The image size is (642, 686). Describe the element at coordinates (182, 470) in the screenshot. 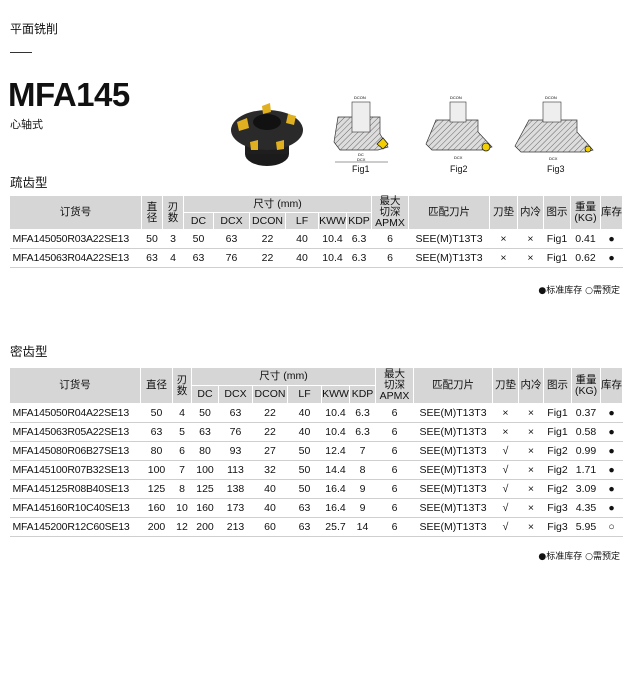

I see `cell-teeth: 7` at that location.